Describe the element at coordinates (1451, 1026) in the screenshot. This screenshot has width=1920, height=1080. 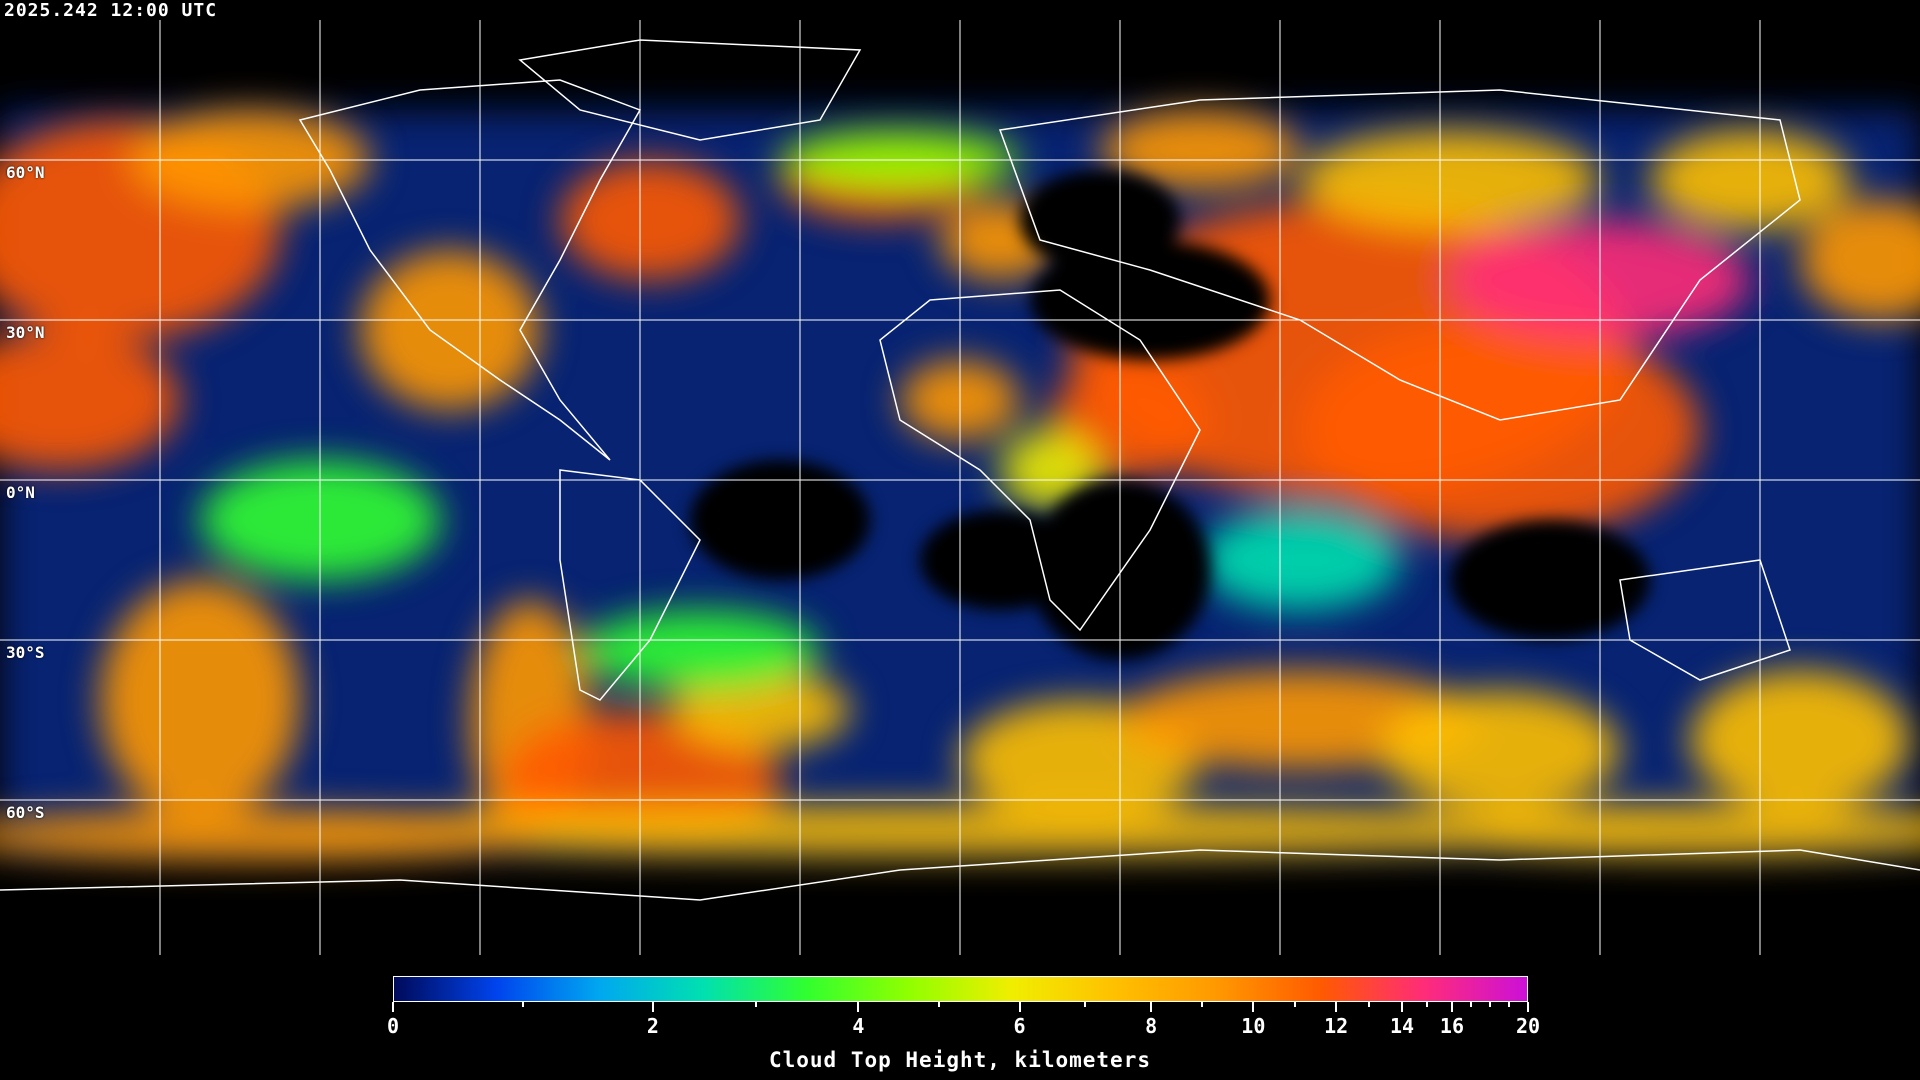
I see `tick-label: 16` at that location.